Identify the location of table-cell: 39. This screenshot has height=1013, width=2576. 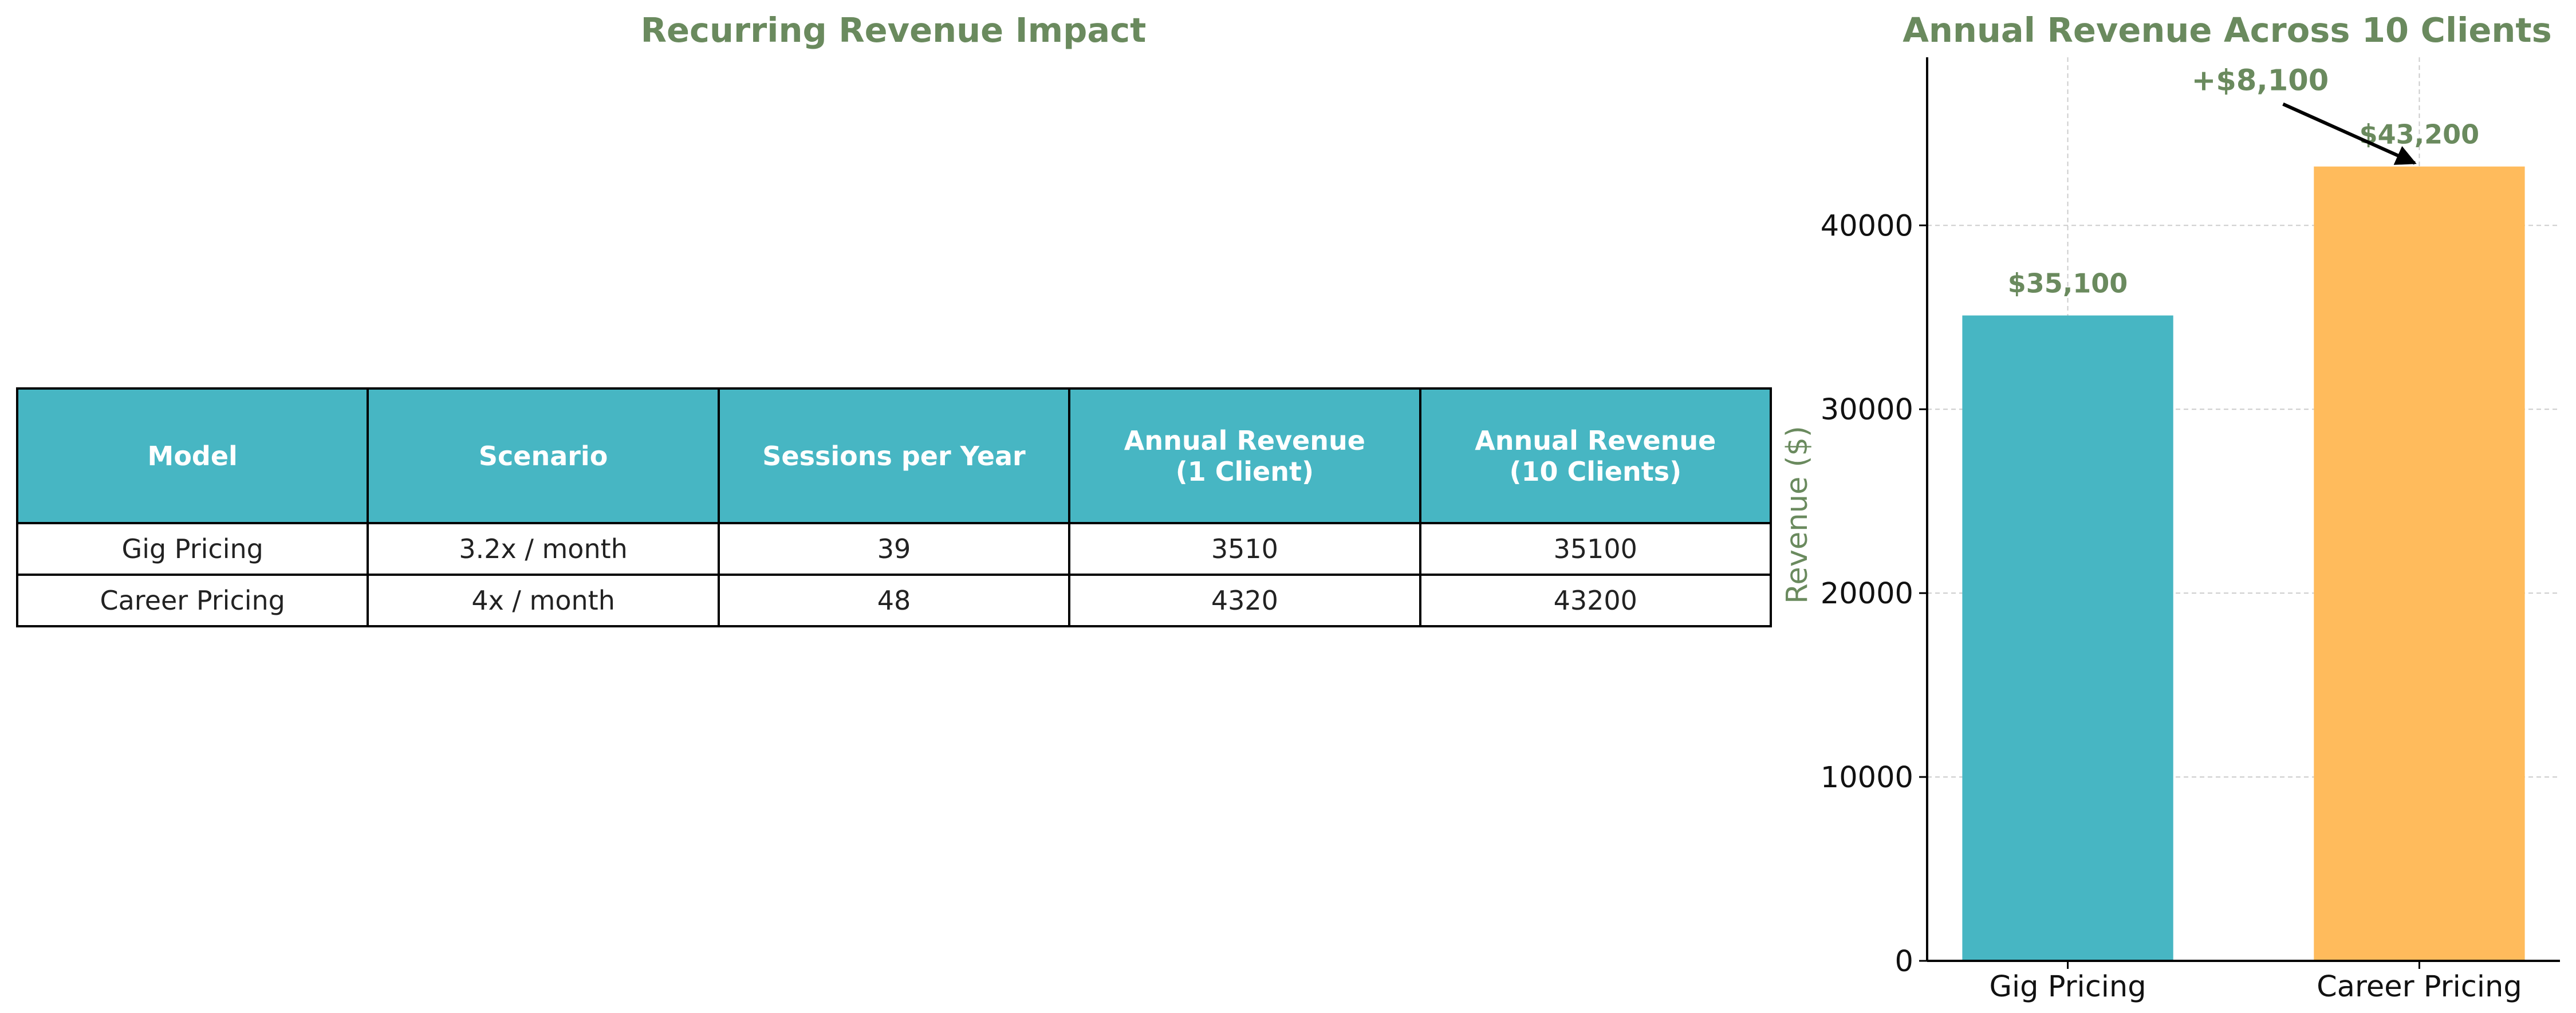
(894, 549).